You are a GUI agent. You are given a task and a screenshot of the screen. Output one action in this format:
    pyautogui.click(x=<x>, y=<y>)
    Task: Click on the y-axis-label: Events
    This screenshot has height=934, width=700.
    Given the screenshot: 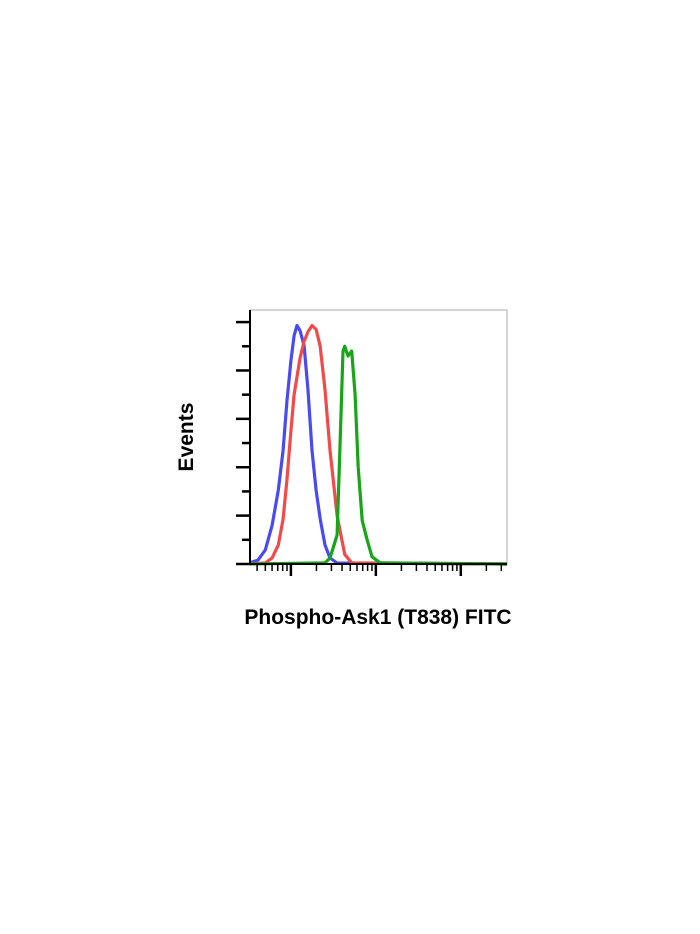 What is the action you would take?
    pyautogui.click(x=186, y=437)
    